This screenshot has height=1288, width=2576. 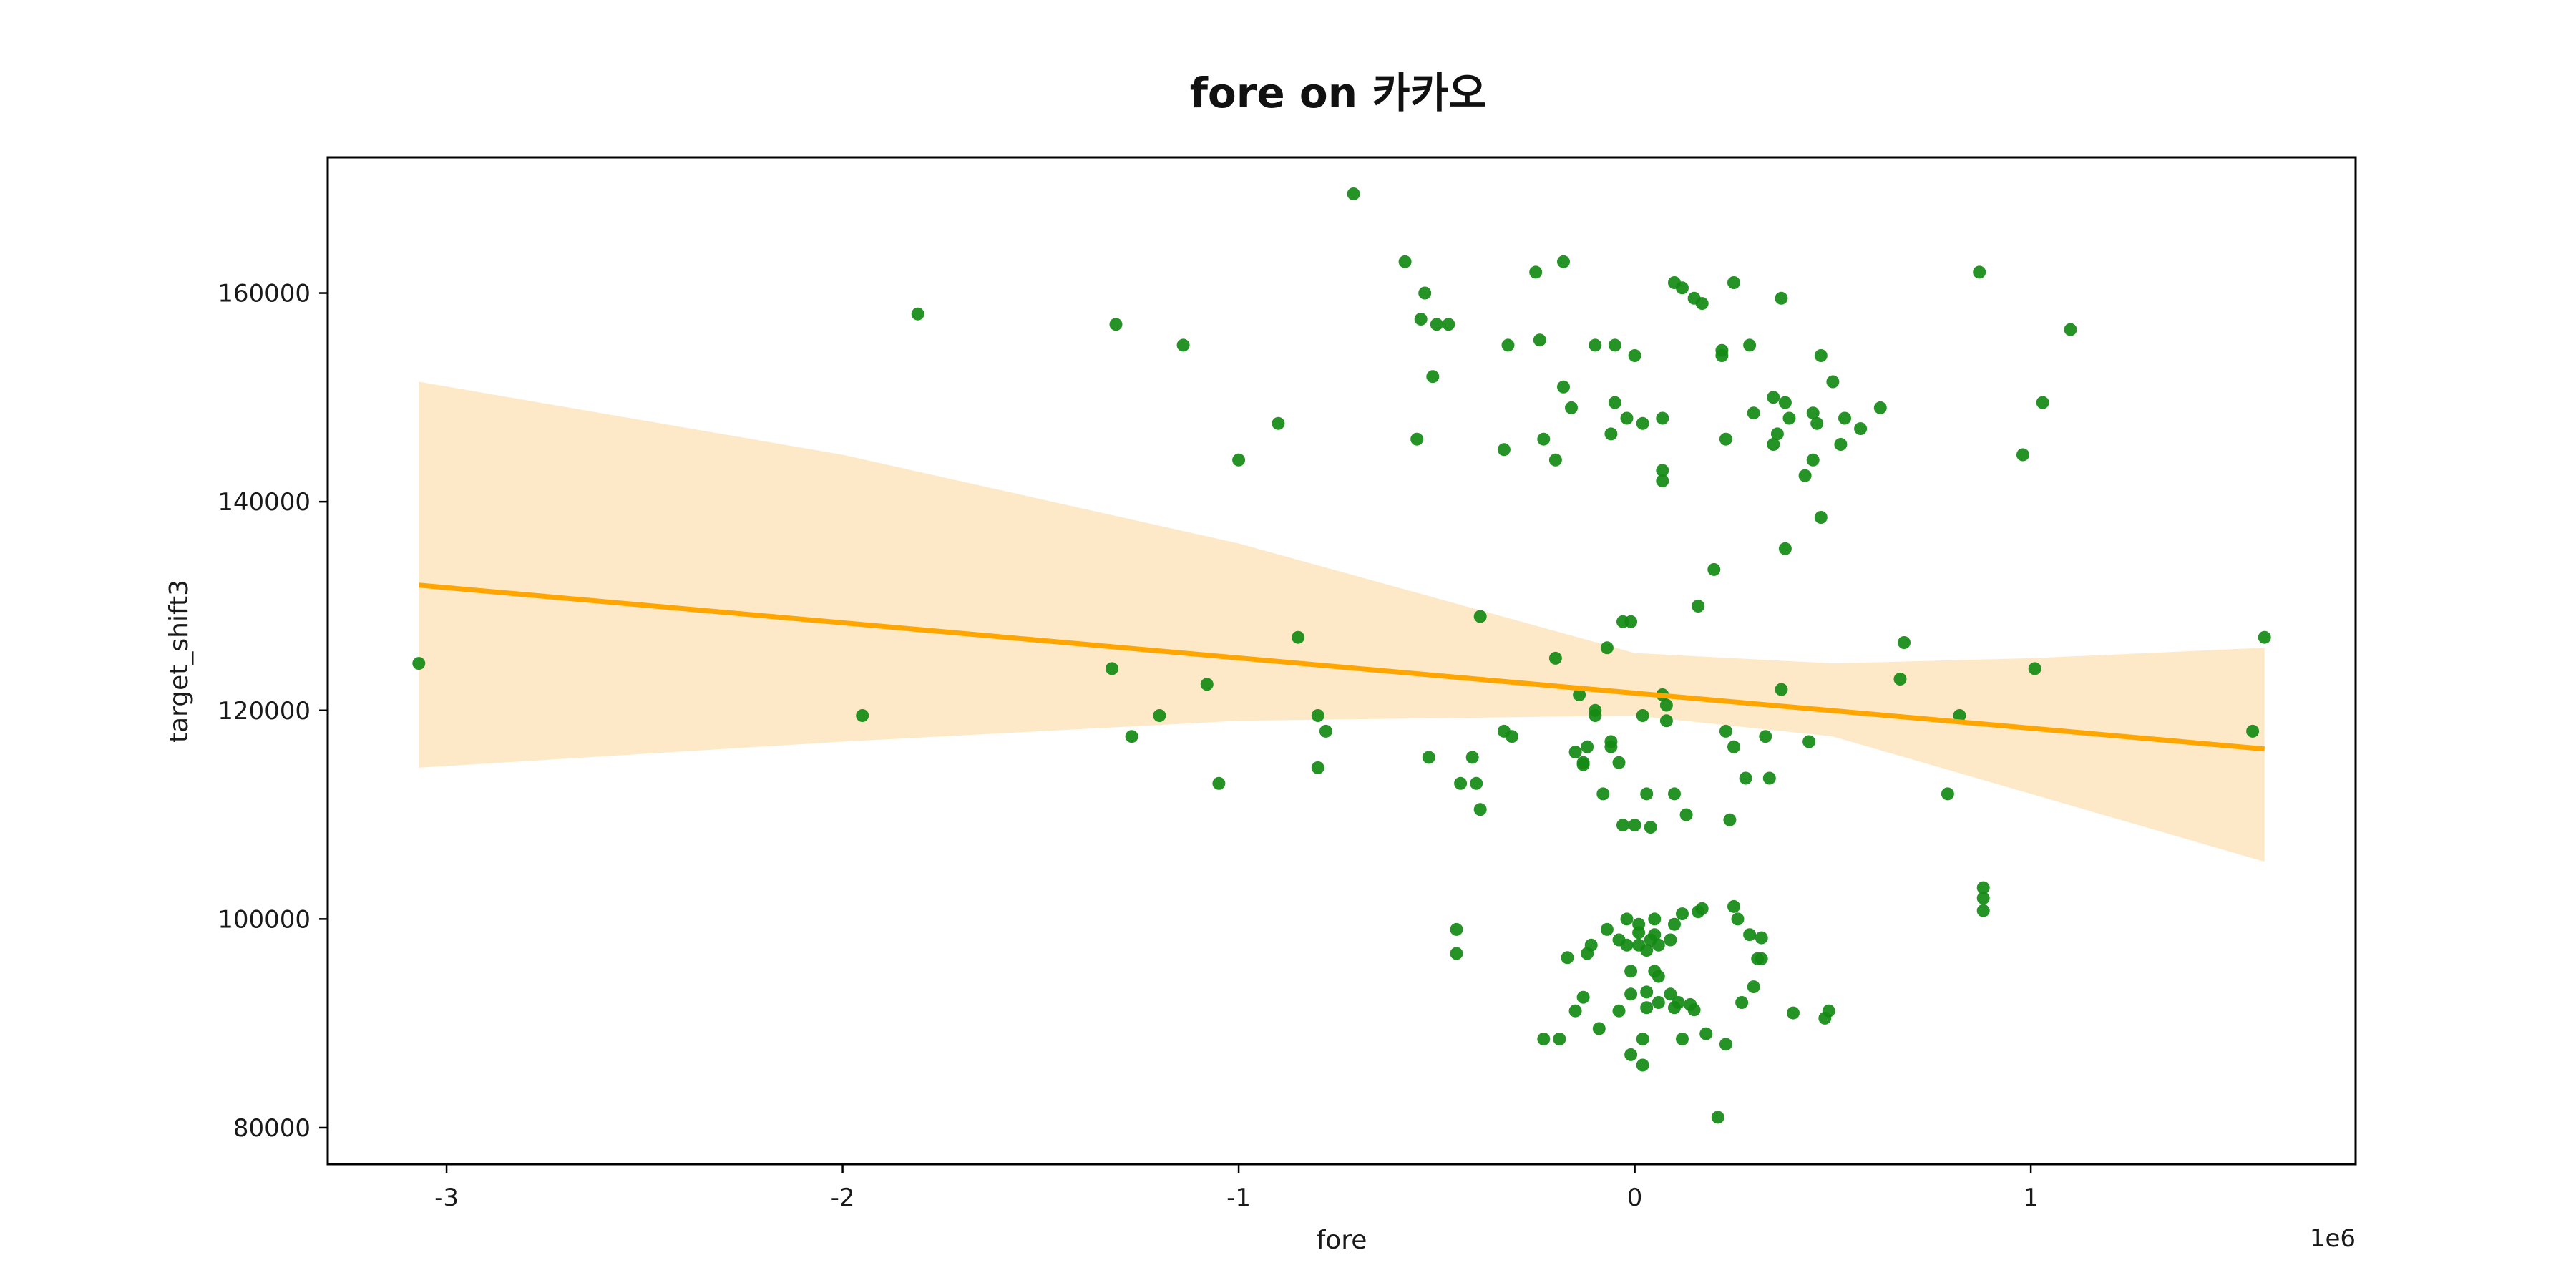 I want to click on x-tick-label: 1, so click(x=2031, y=1198).